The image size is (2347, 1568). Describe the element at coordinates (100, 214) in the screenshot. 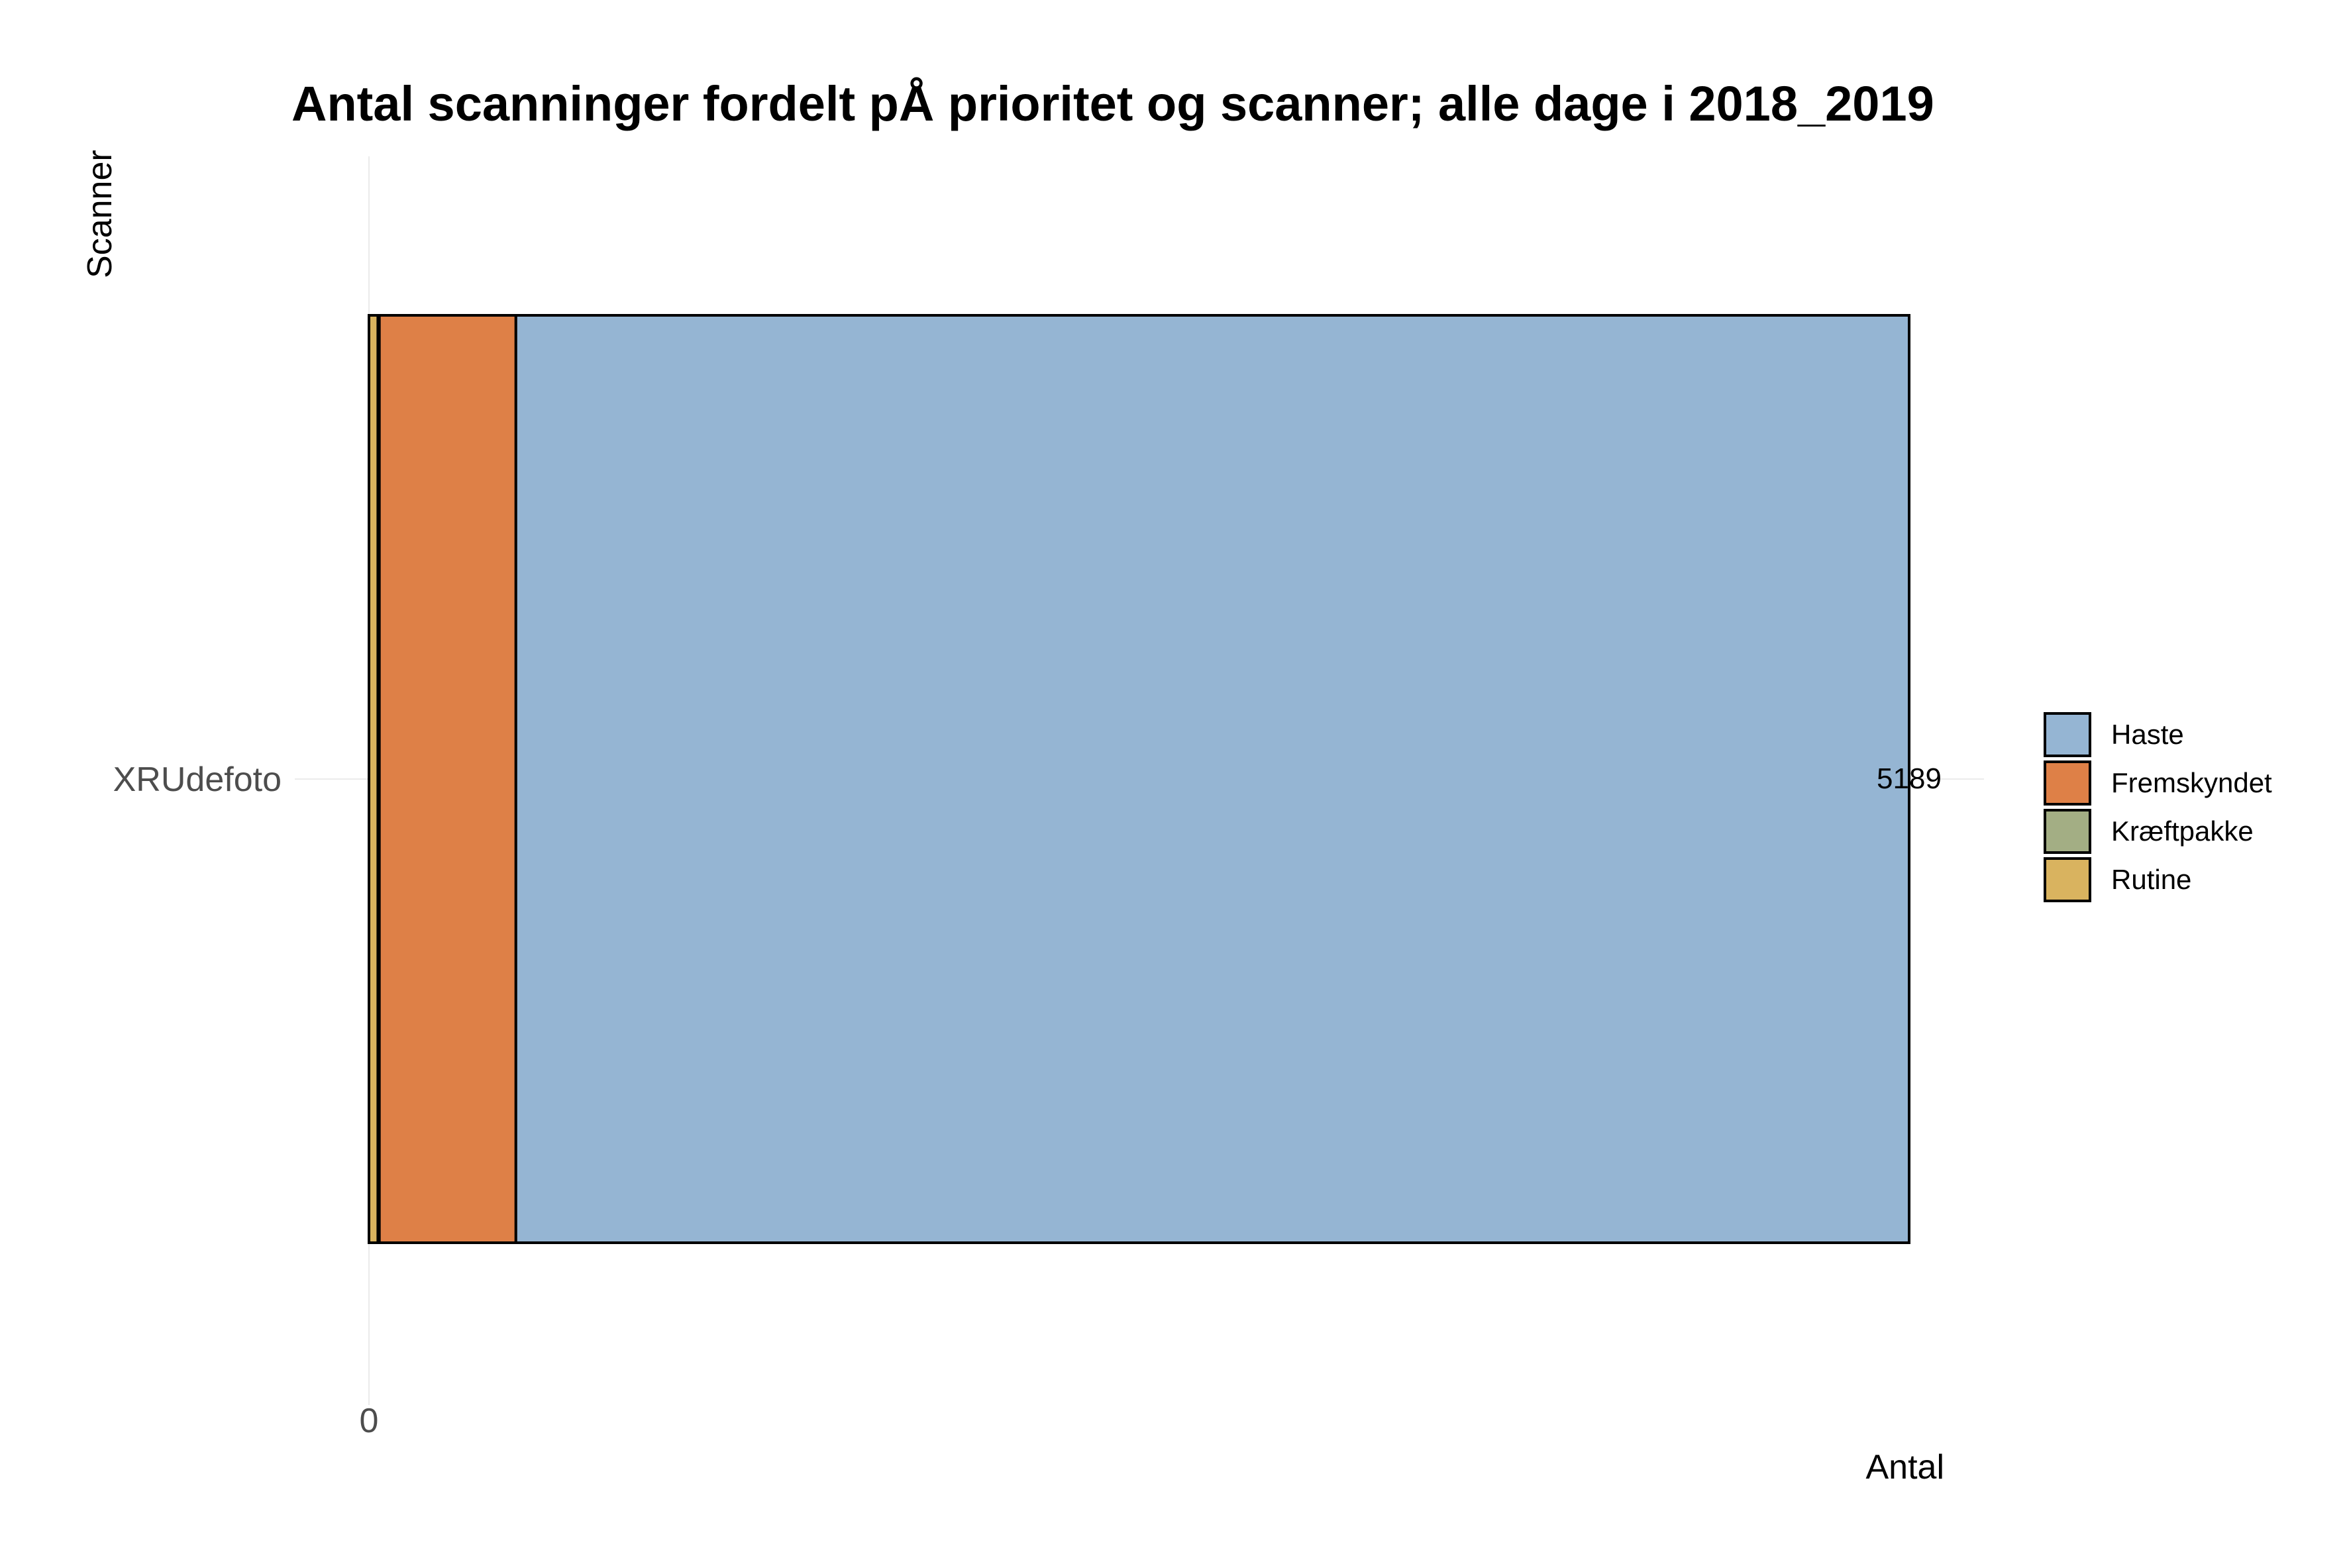

I see `y-axis-title: Scanner` at that location.